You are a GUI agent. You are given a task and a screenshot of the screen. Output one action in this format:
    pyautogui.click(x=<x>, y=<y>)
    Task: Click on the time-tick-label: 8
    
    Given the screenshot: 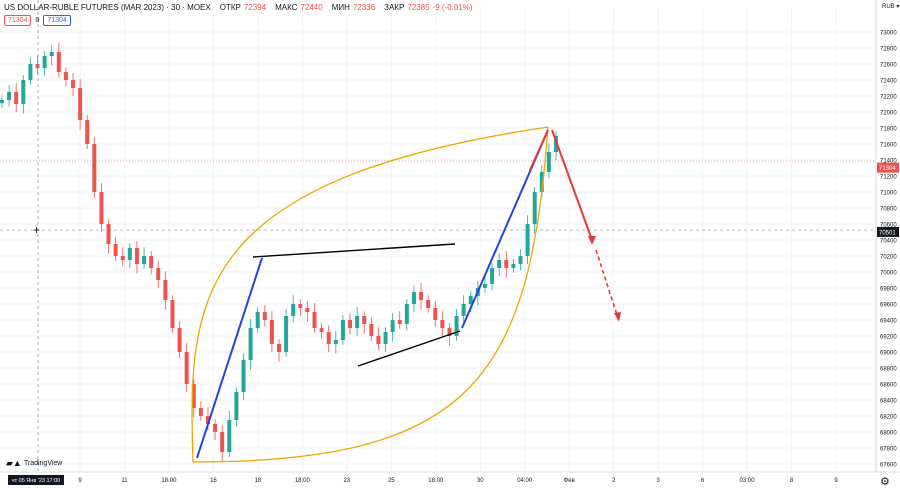 What is the action you would take?
    pyautogui.click(x=792, y=481)
    